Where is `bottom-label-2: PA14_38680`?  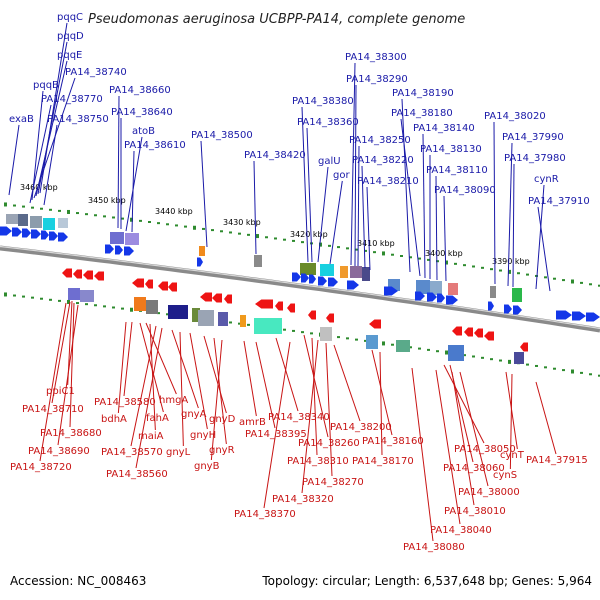 bottom-label-2: PA14_38680 is located at coordinates (71, 433).